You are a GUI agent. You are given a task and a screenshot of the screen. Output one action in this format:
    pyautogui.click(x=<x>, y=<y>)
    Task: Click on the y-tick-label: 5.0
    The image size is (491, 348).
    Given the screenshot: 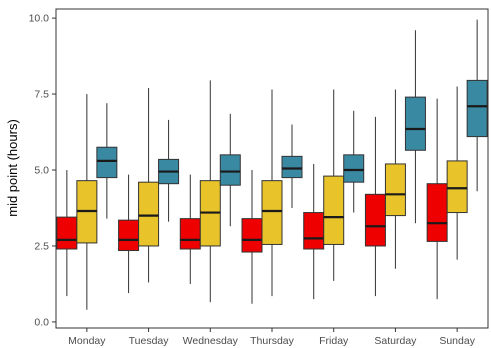 What is the action you would take?
    pyautogui.click(x=41, y=171)
    